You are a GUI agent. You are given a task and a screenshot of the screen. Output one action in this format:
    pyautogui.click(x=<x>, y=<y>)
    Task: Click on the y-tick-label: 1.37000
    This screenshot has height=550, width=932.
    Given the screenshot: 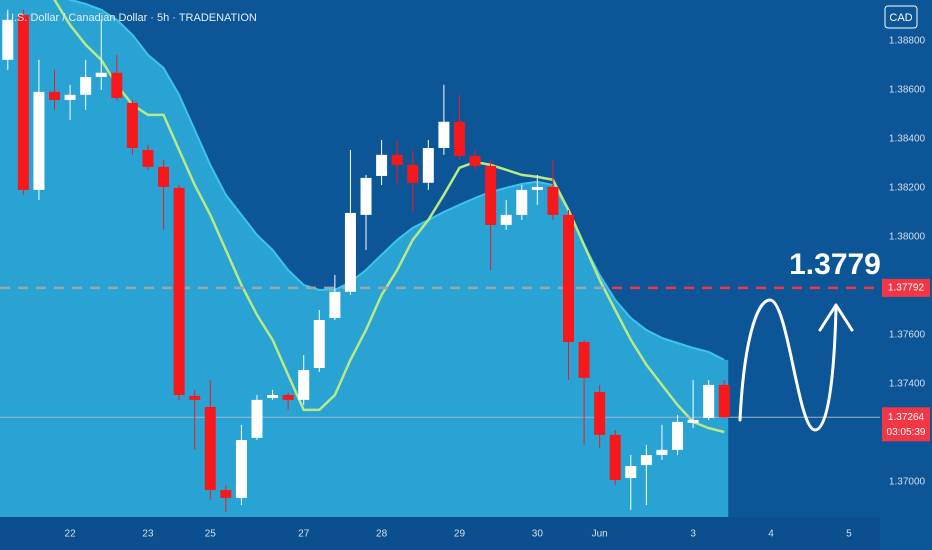 What is the action you would take?
    pyautogui.click(x=907, y=482)
    